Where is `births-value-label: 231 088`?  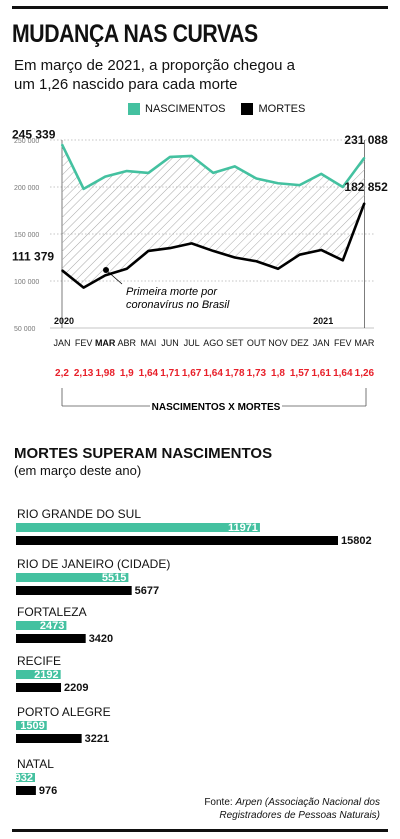 births-value-label: 231 088 is located at coordinates (366, 140).